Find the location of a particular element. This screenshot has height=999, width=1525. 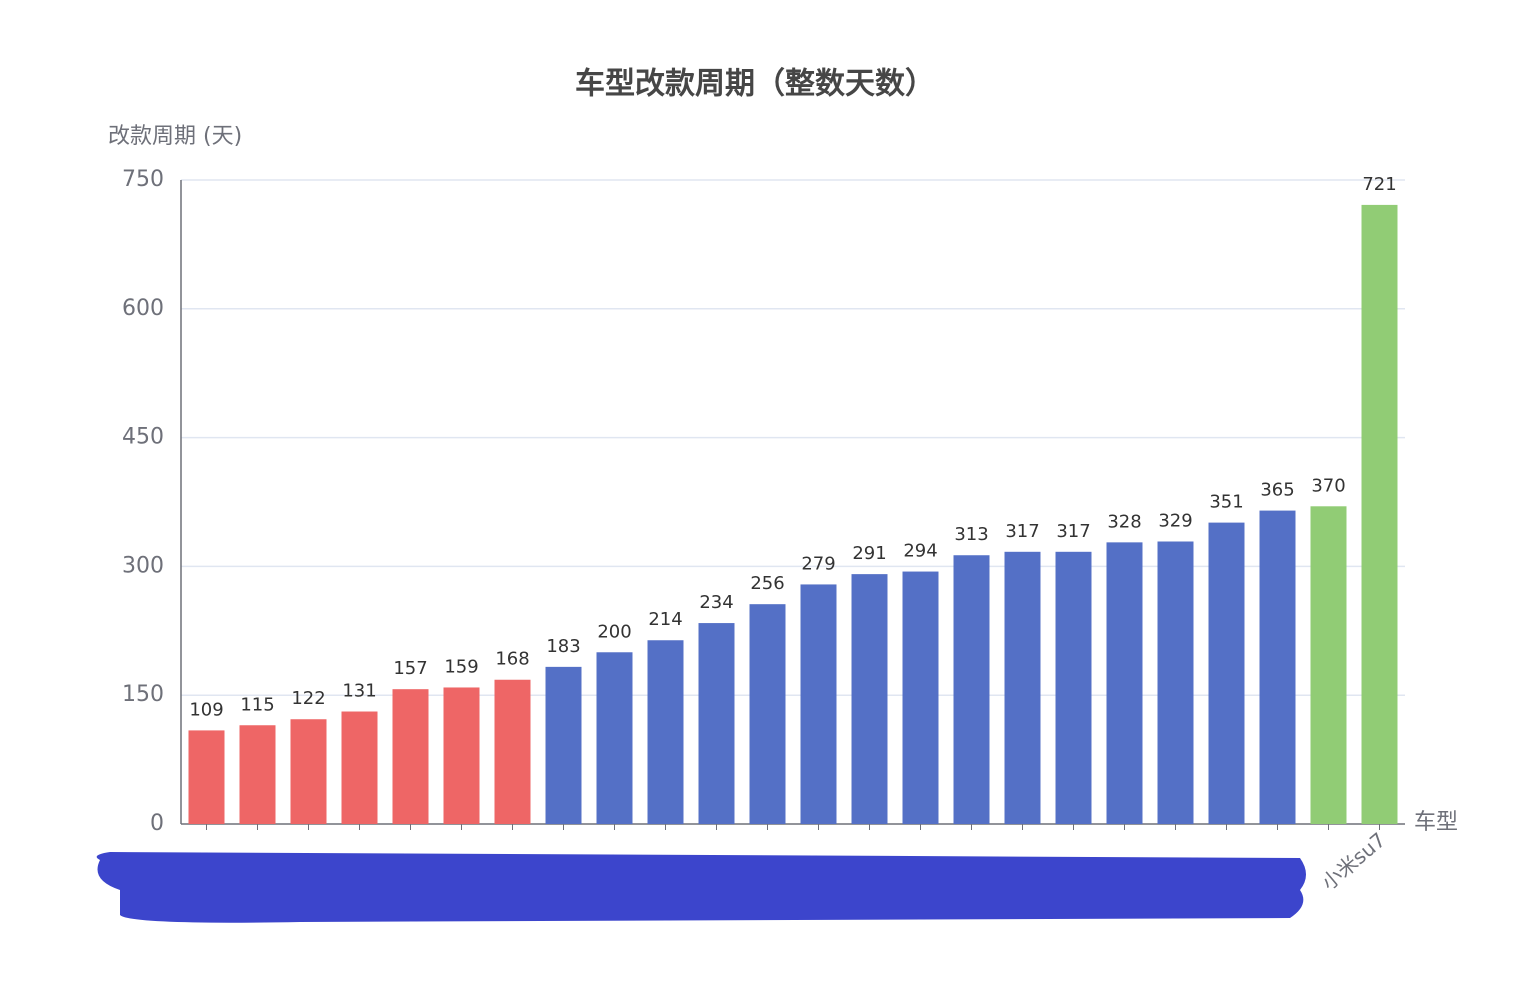

y-axis-label: 改款周期 (天) is located at coordinates (175, 136).